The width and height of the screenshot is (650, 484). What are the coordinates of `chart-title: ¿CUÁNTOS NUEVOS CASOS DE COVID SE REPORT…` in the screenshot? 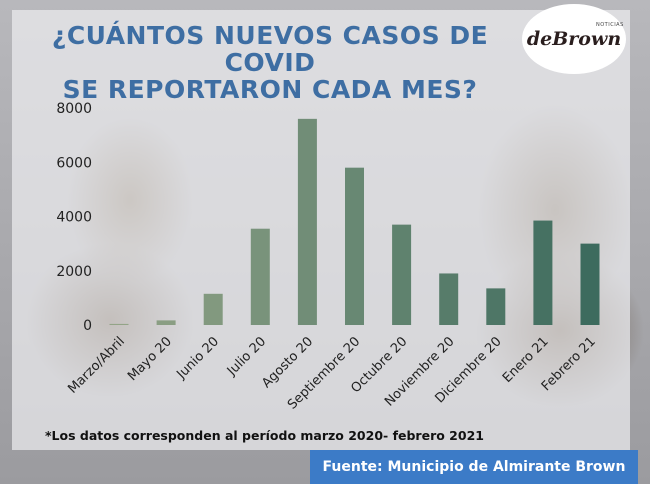 It's located at (270, 62).